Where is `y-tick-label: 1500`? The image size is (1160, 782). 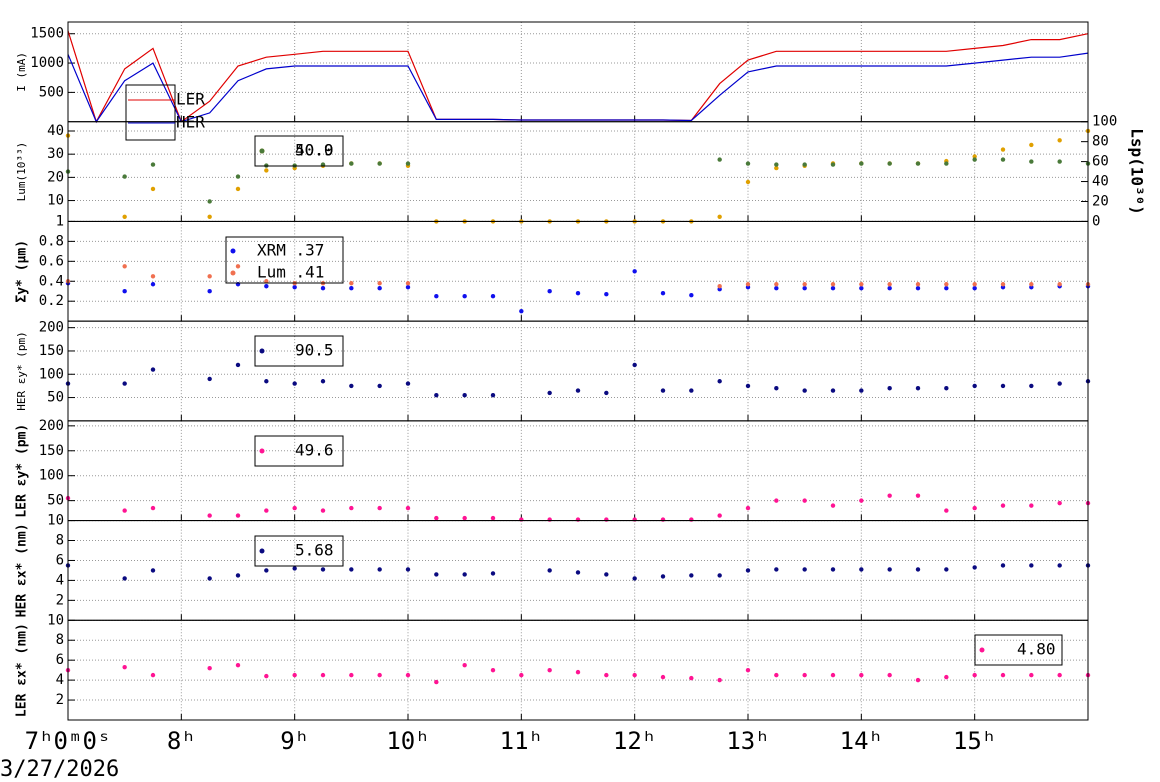 y-tick-label: 1500 is located at coordinates (47, 34).